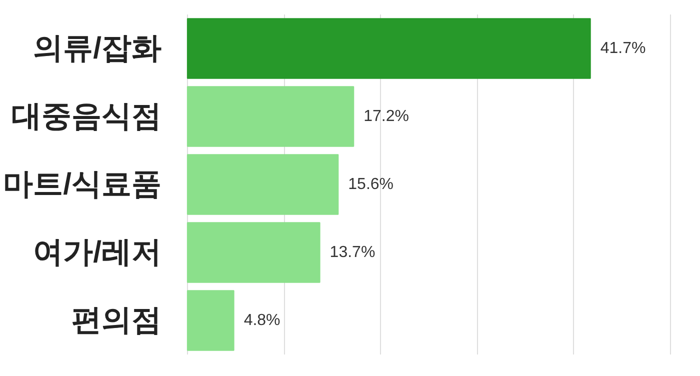 This screenshot has width=700, height=376. Describe the element at coordinates (87, 116) in the screenshot. I see `y-tick-label: 대중음식점` at that location.